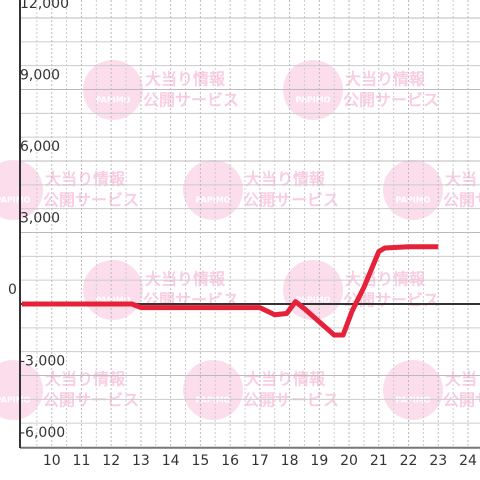 The width and height of the screenshot is (480, 480). What do you see at coordinates (409, 461) in the screenshot?
I see `x-tick-label: 22` at bounding box center [409, 461].